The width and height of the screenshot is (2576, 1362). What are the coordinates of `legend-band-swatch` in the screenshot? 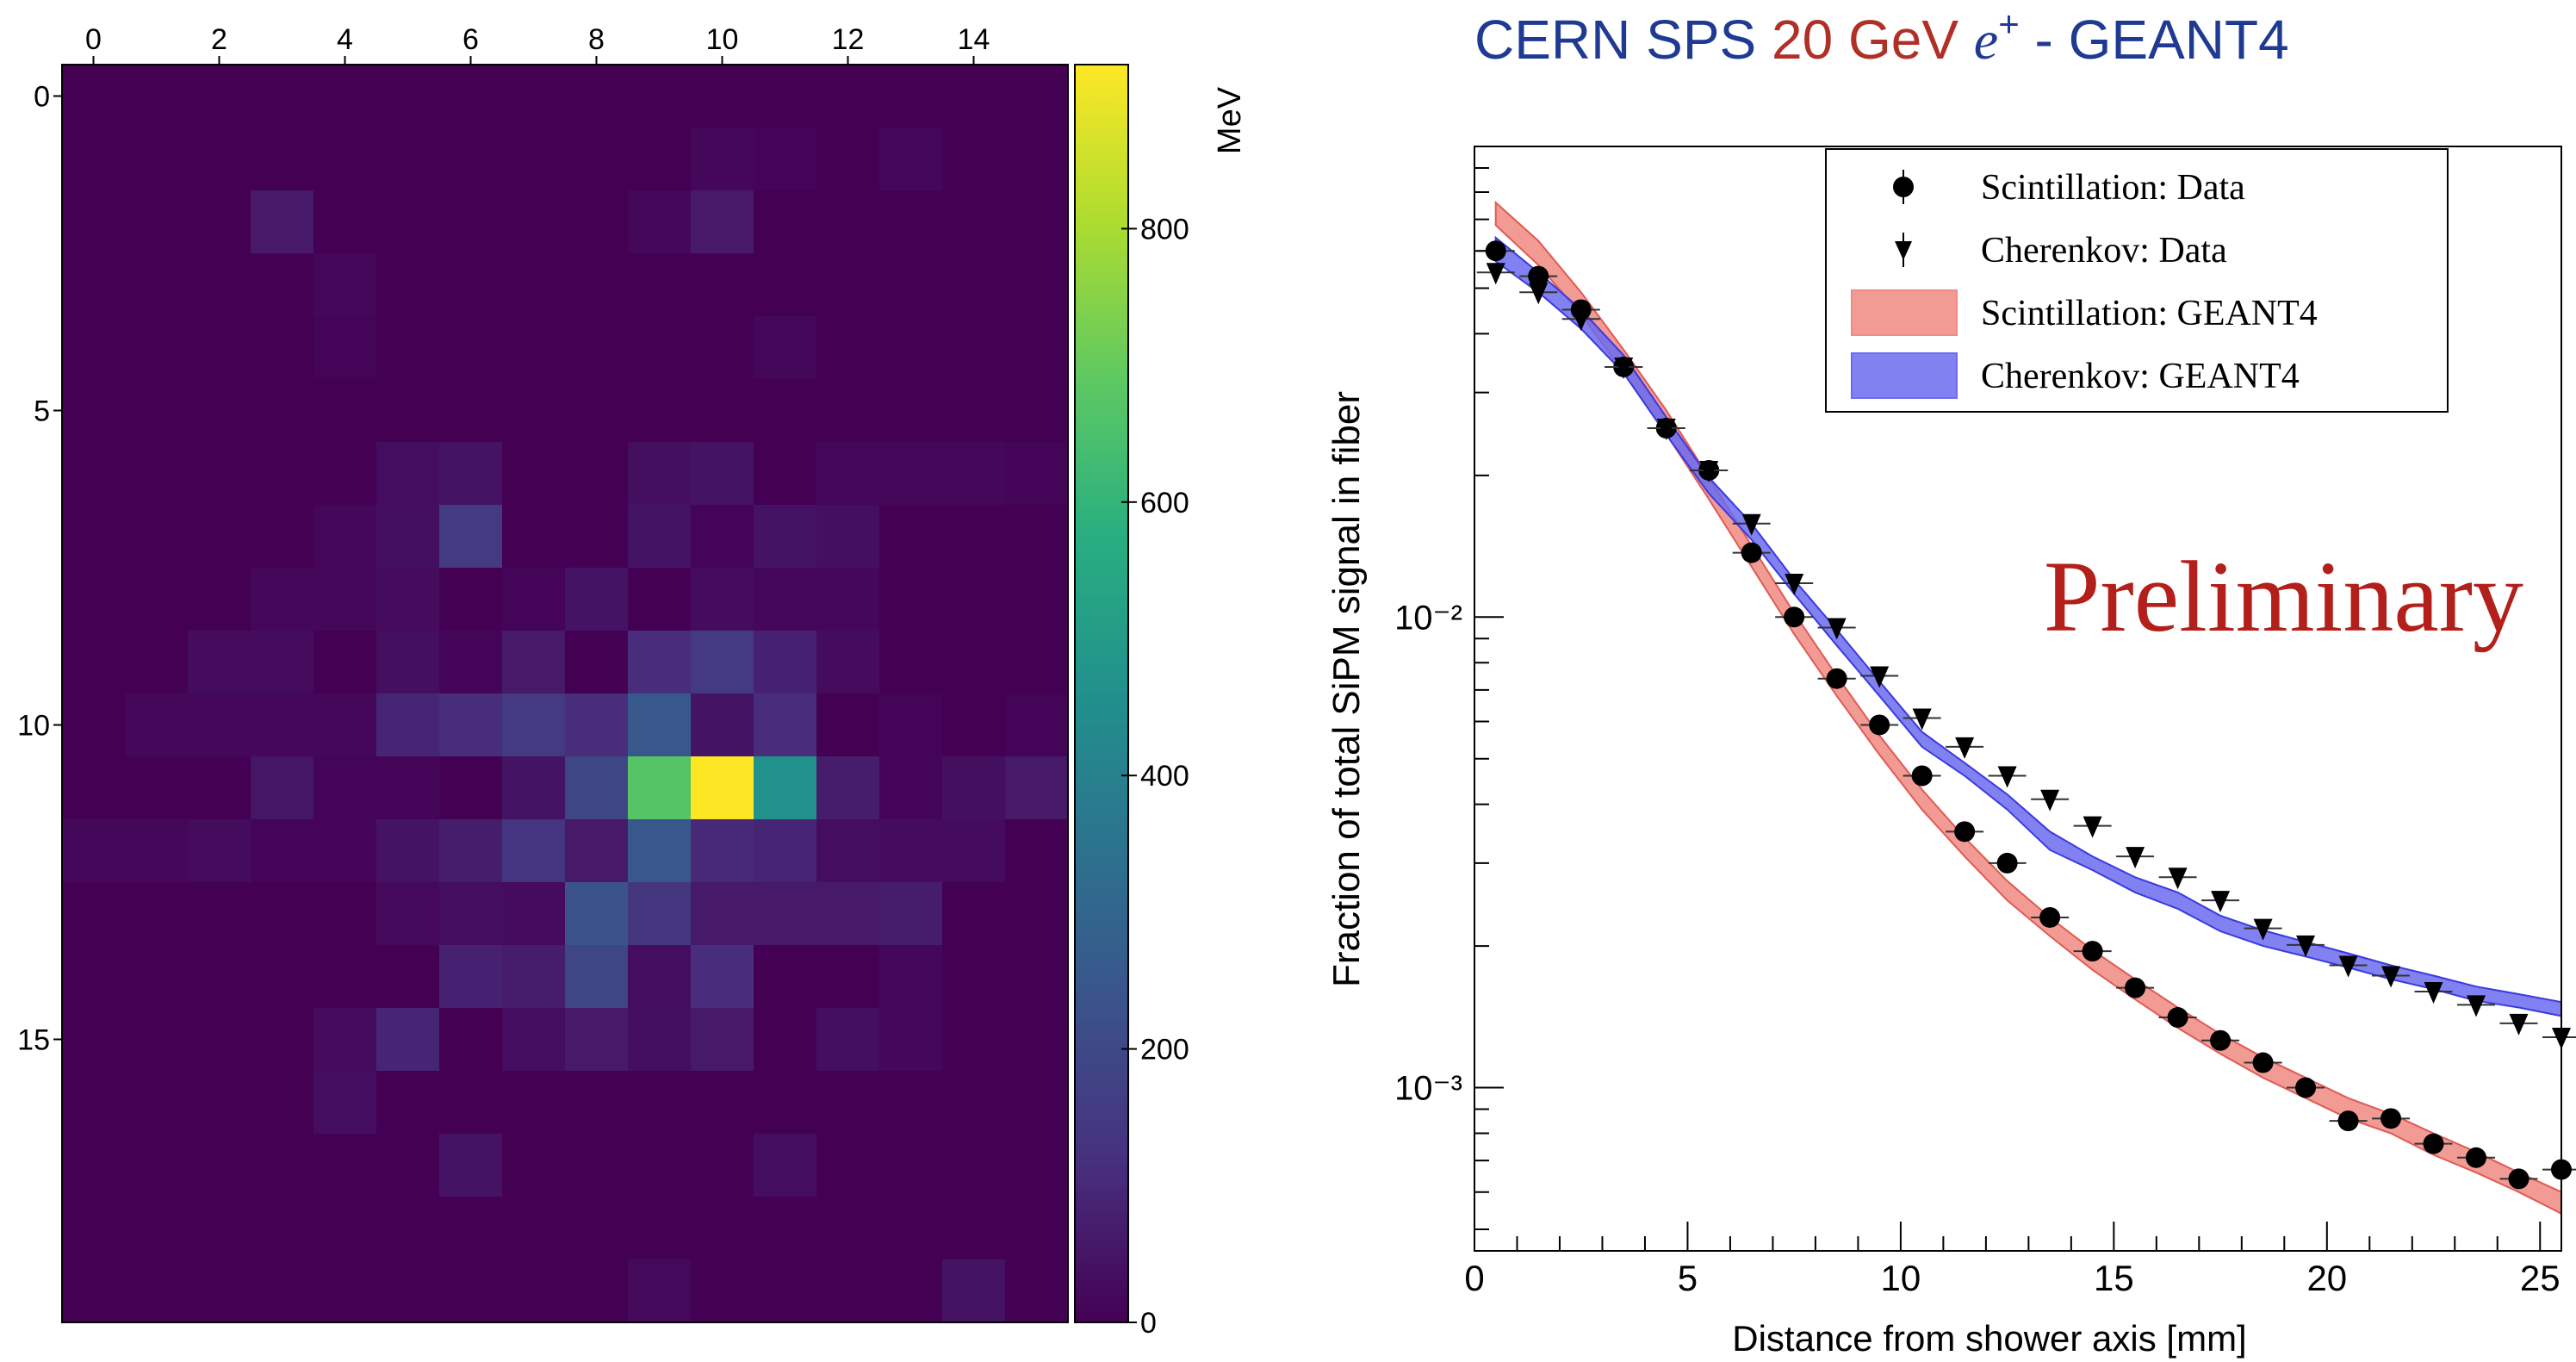 It's located at (1905, 312).